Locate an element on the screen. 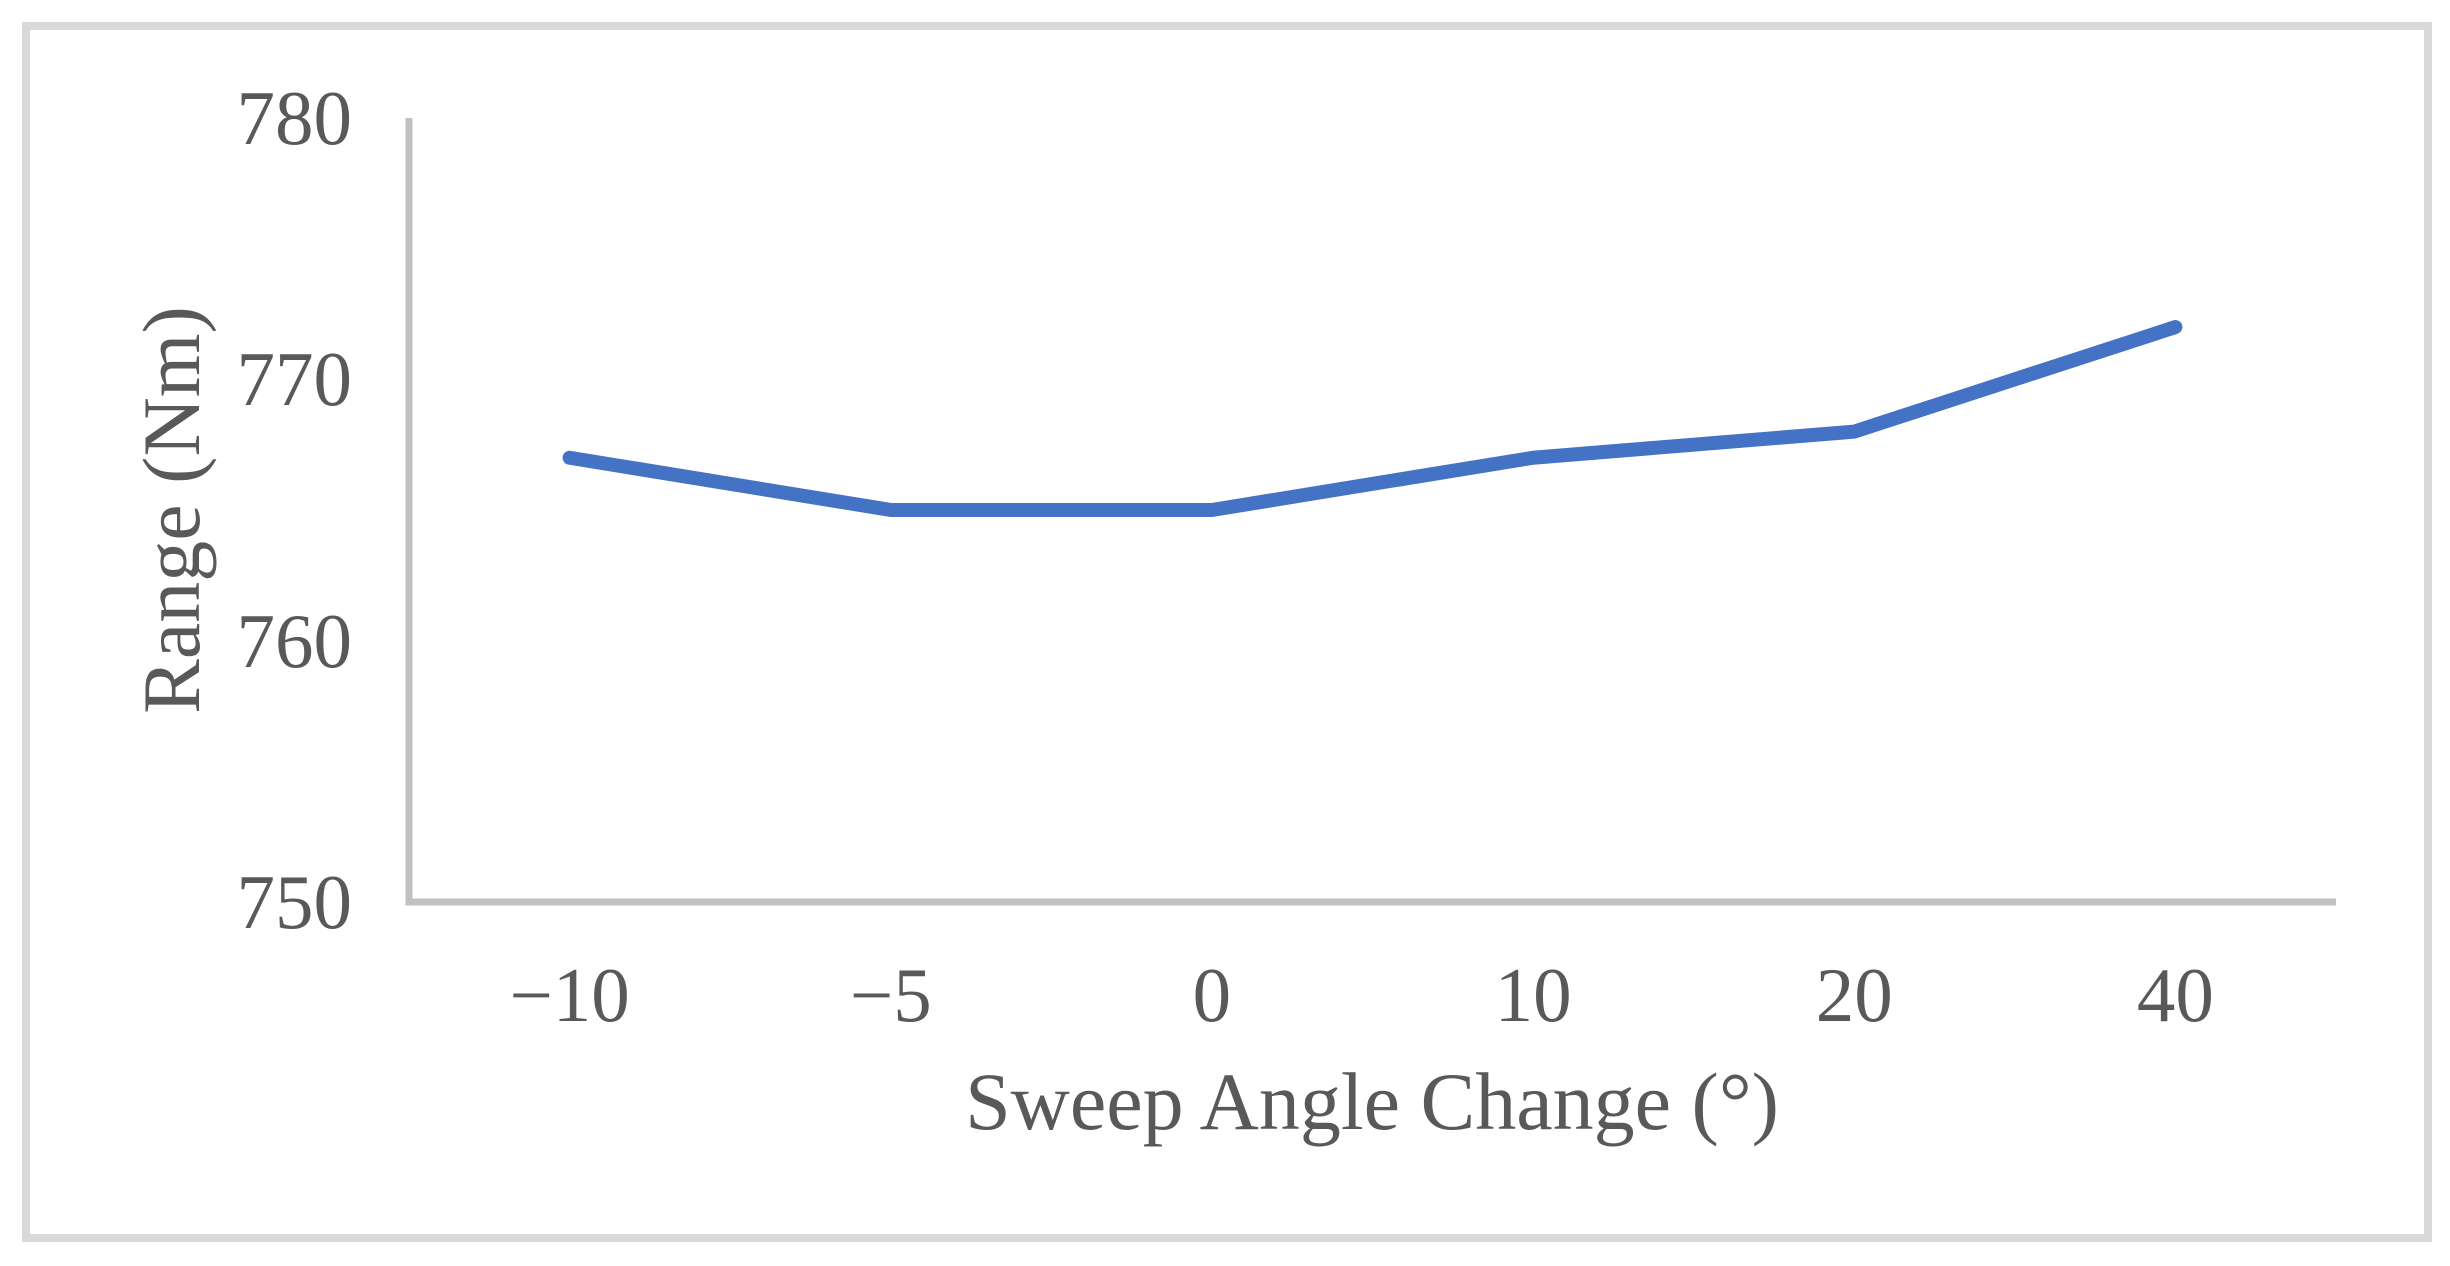 This screenshot has width=2450, height=1266. x-tick-label: −10 is located at coordinates (569, 995).